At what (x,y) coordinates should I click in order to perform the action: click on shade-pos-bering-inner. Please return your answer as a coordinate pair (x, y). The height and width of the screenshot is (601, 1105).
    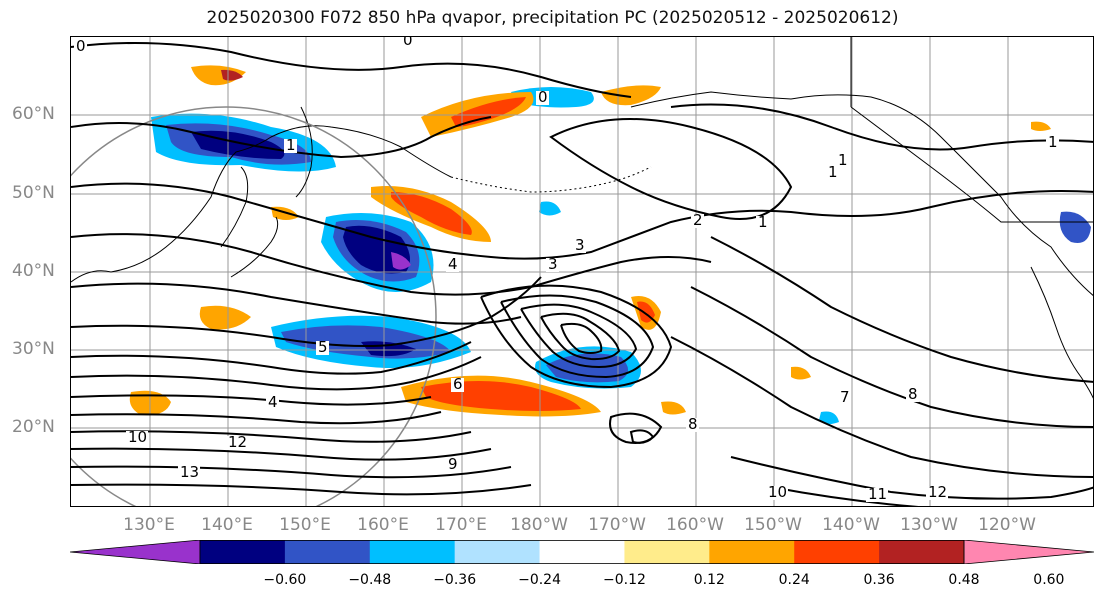
    Looking at the image, I should click on (488, 112).